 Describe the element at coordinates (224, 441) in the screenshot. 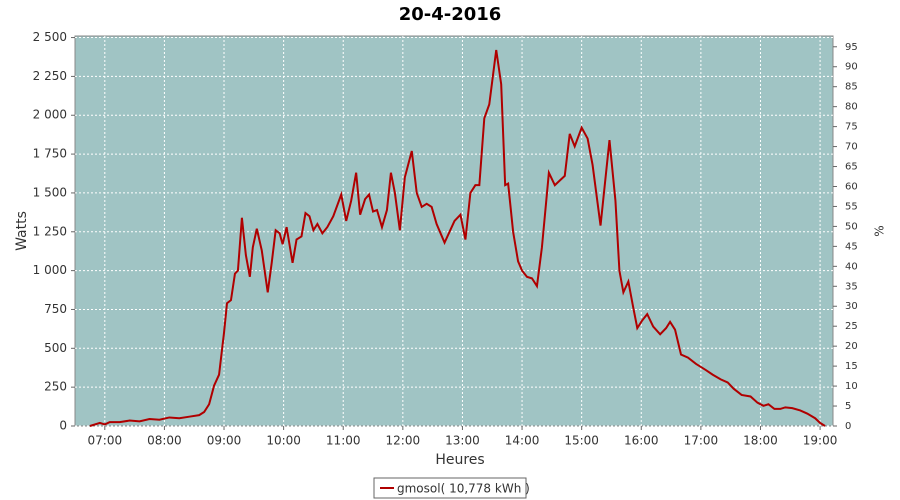

I see `x-tick-label: 09:00` at that location.